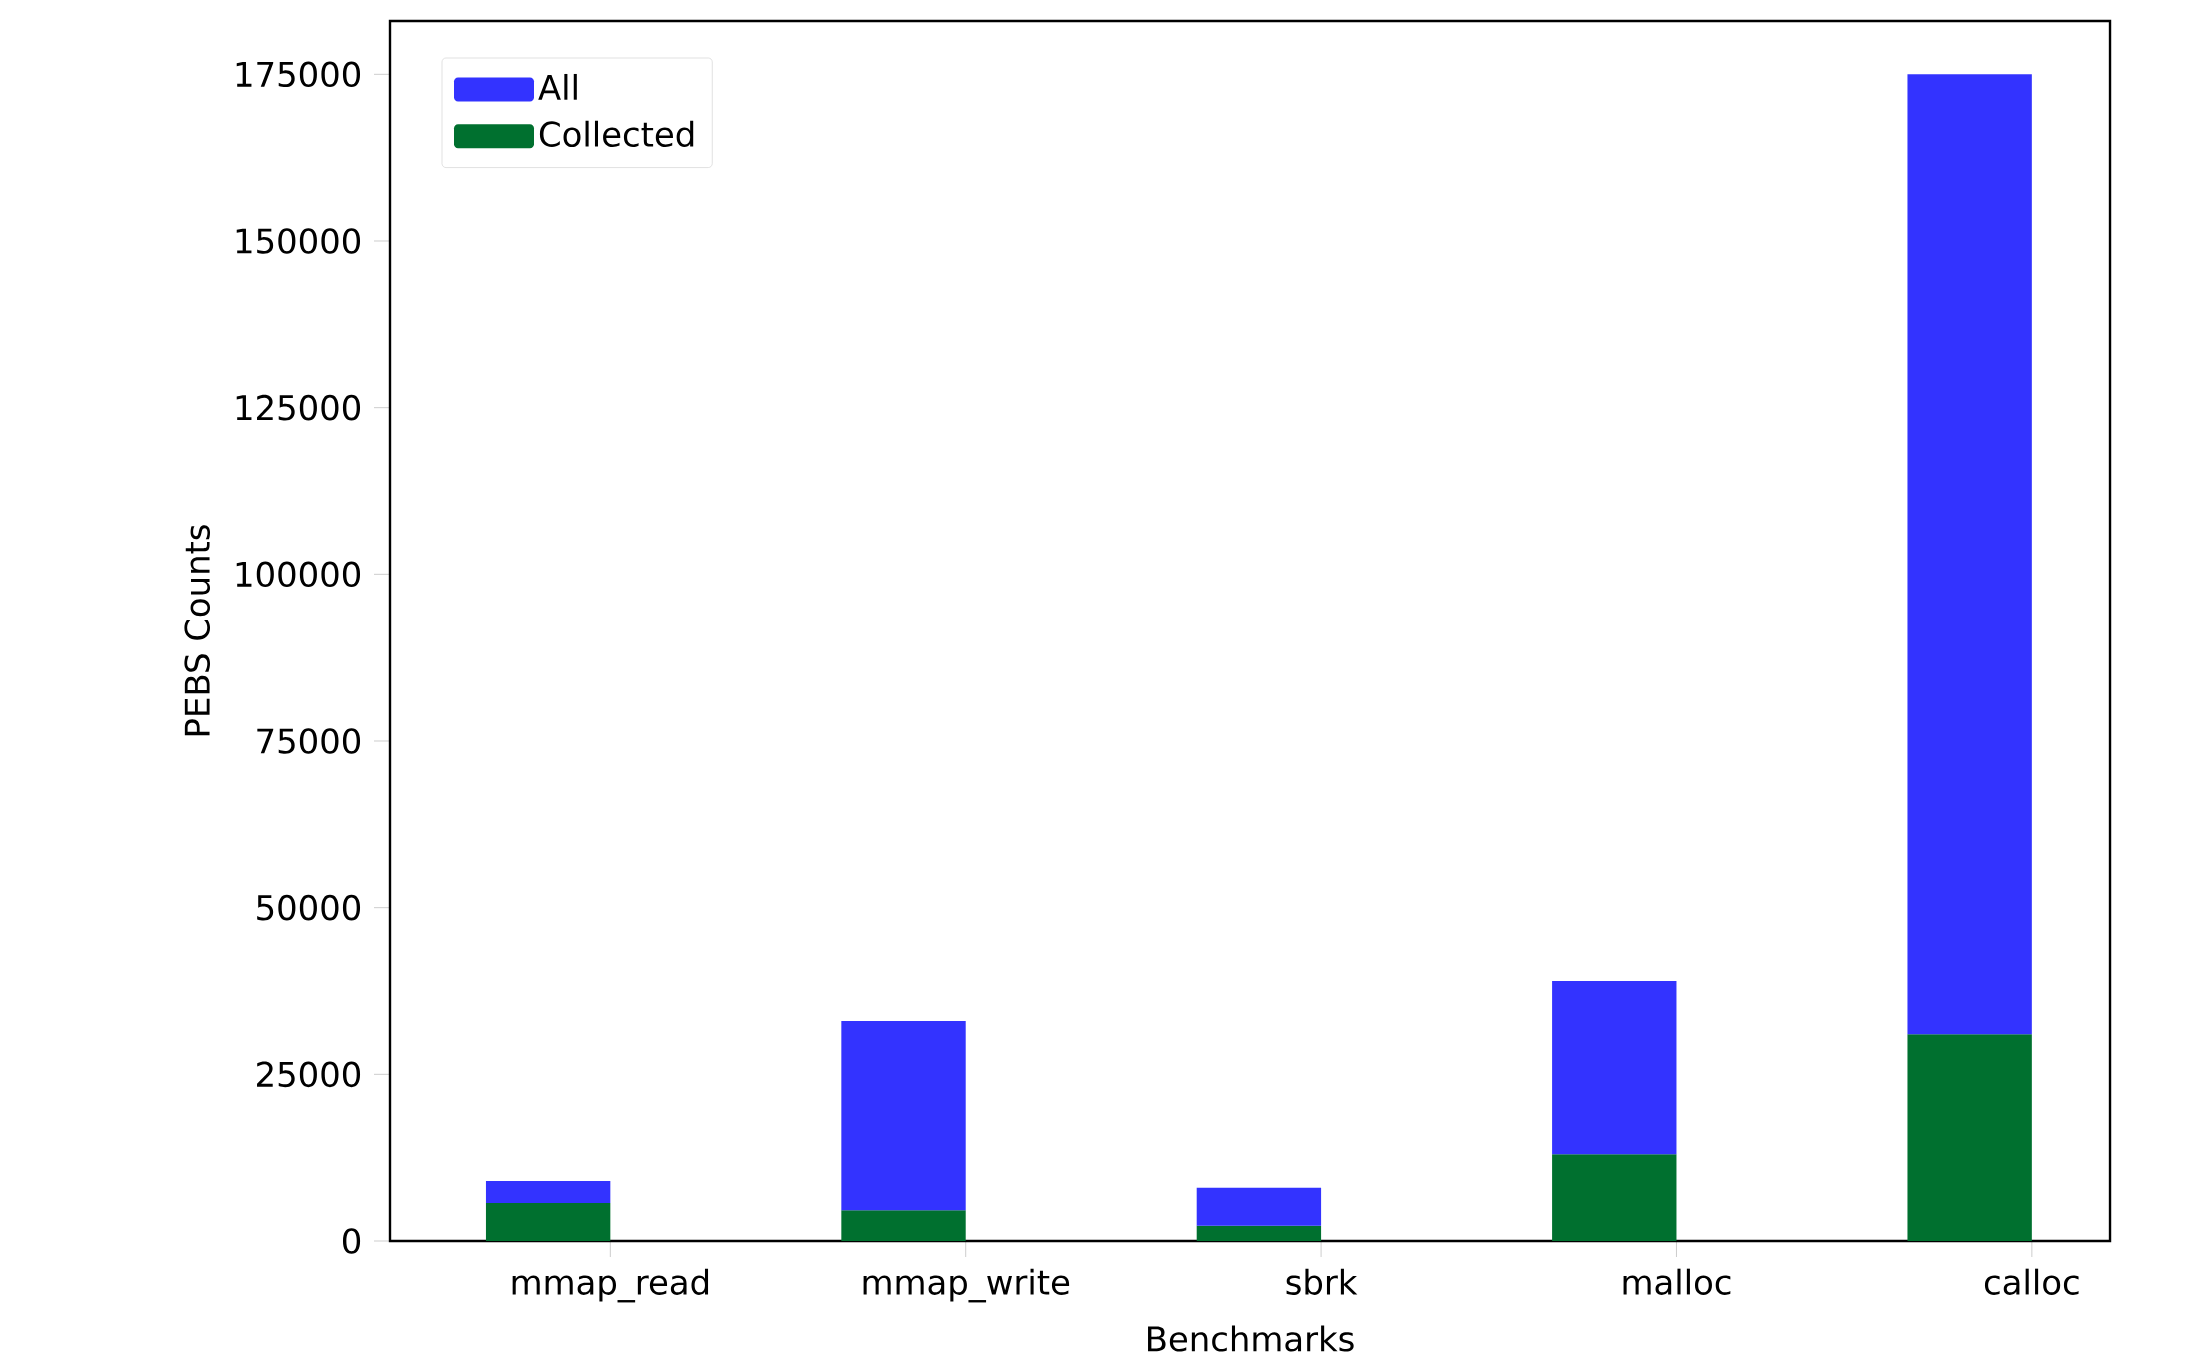 The width and height of the screenshot is (2202, 1357). Describe the element at coordinates (1251, 1338) in the screenshot. I see `x-axis-title: Benchmarks` at that location.